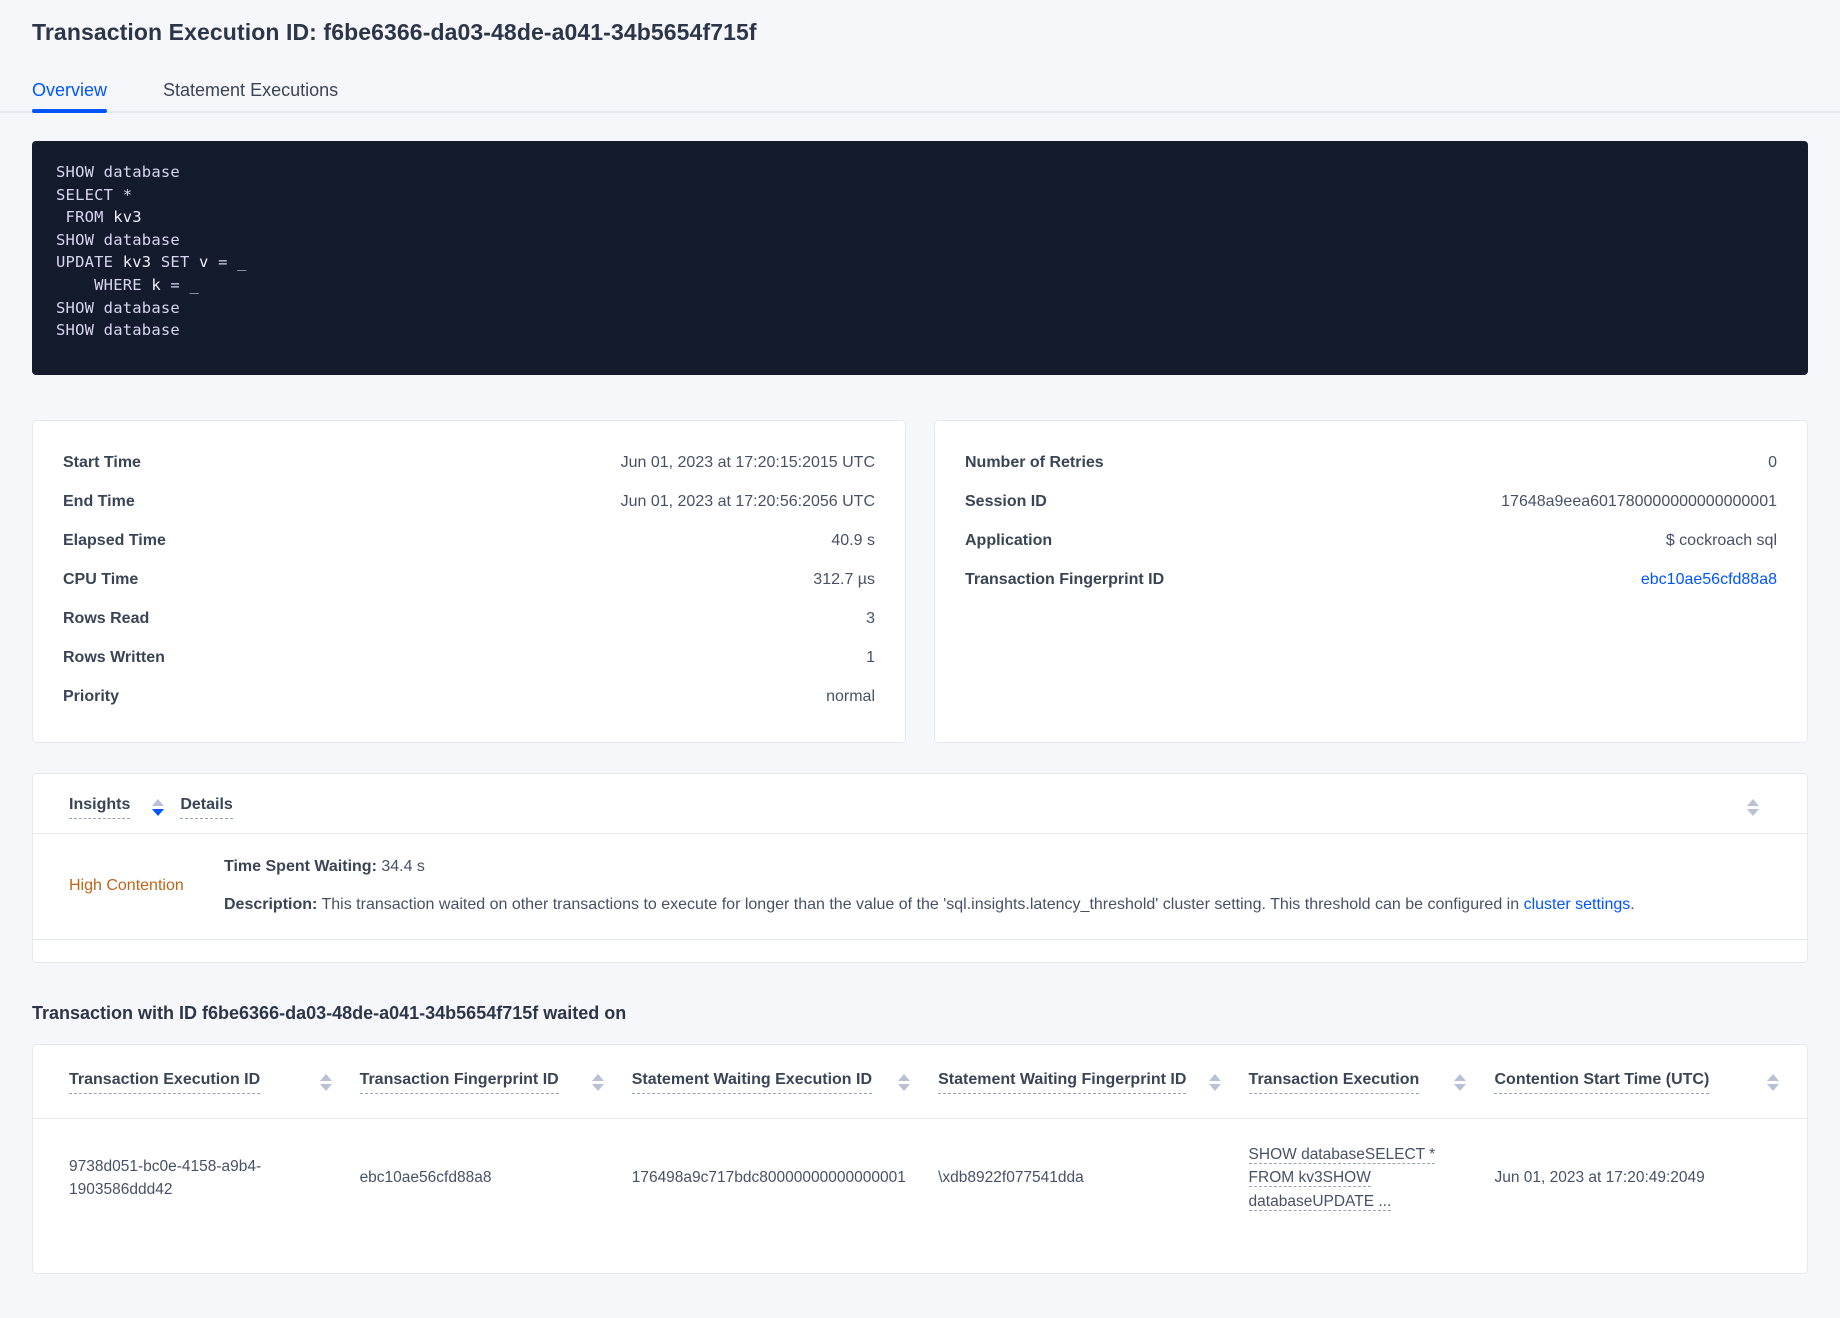  Describe the element at coordinates (850, 696) in the screenshot. I see `overview-left-value: normal` at that location.